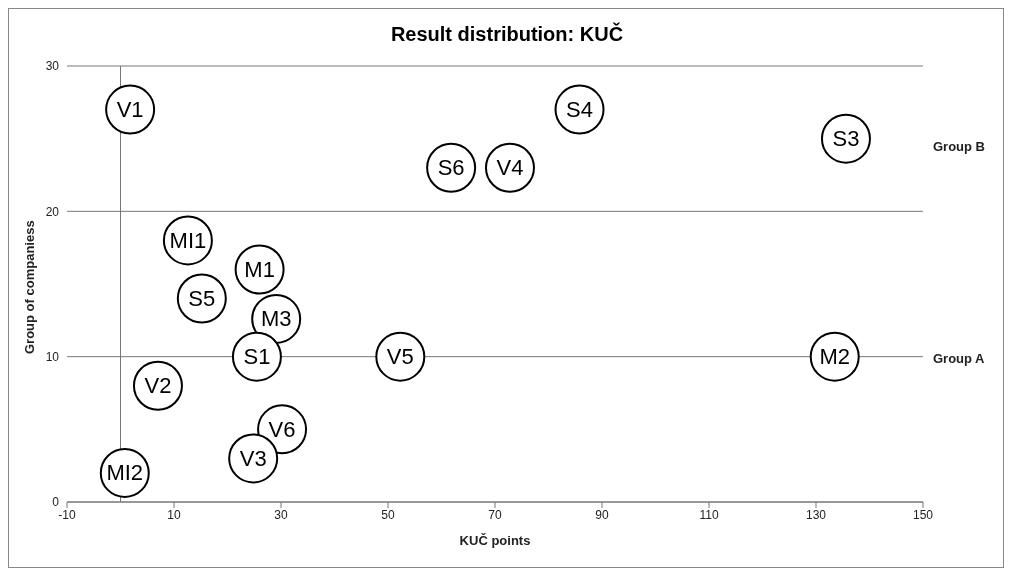  I want to click on series-label: V4, so click(510, 168).